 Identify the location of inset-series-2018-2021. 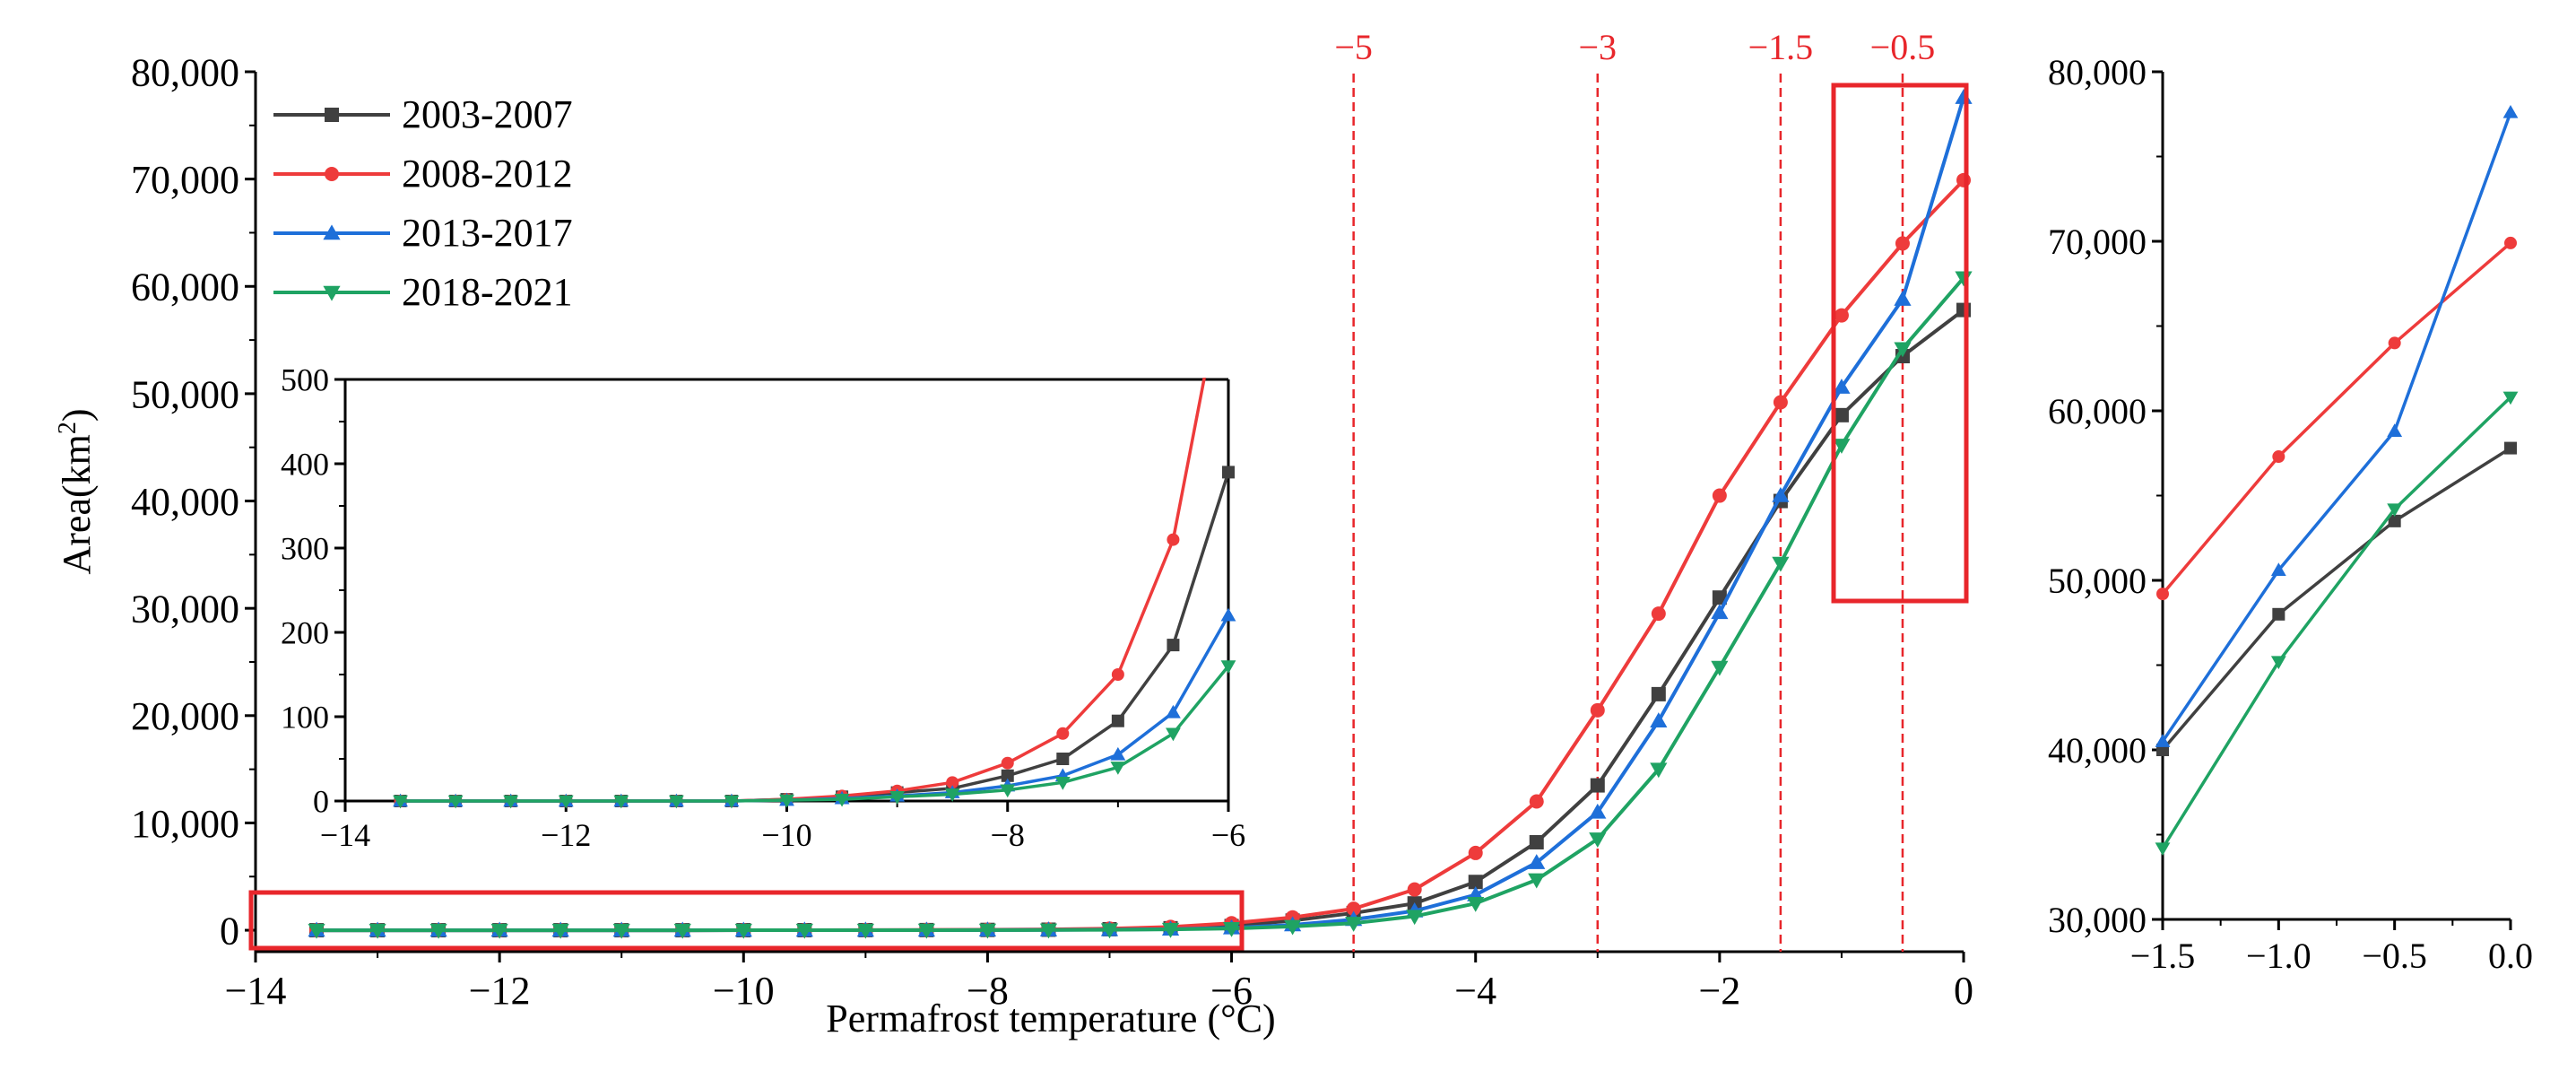
(814, 734).